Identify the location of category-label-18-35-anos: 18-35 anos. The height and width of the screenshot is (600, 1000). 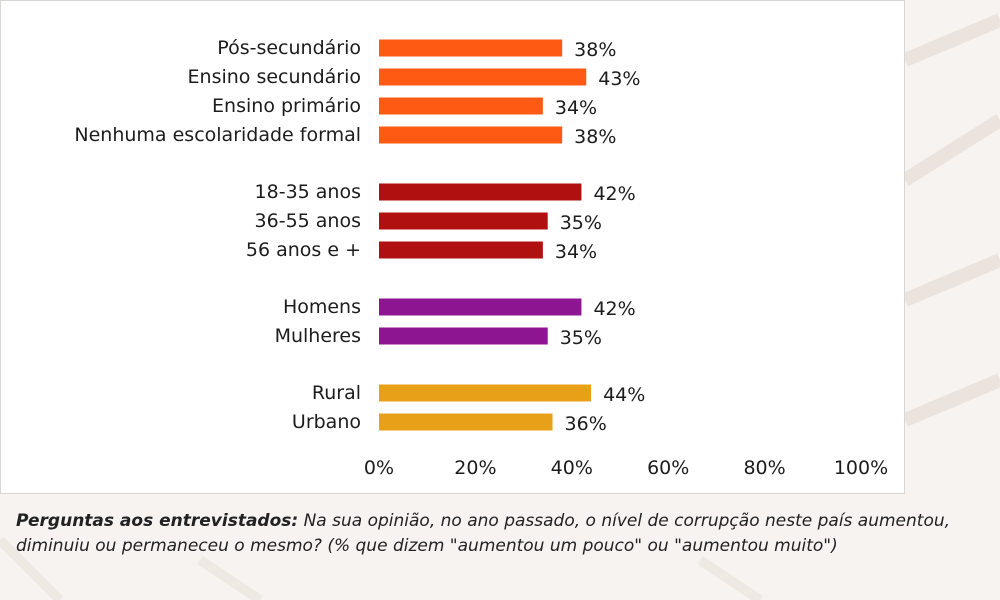
(308, 192).